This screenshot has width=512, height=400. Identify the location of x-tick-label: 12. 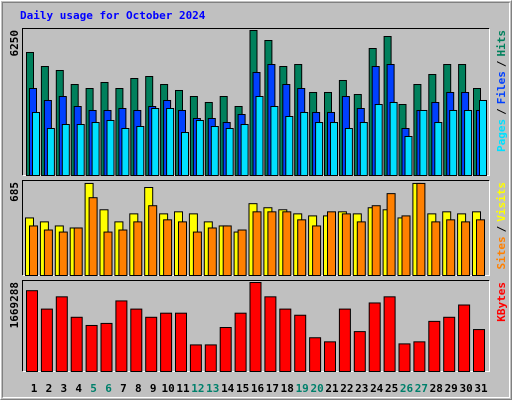
(197, 388).